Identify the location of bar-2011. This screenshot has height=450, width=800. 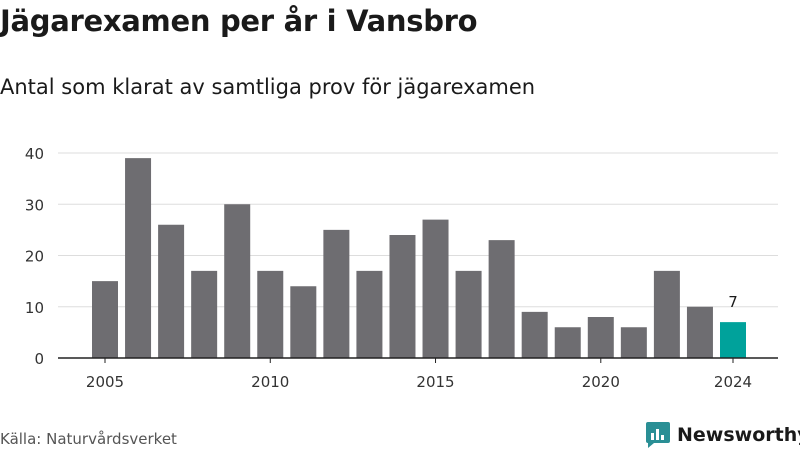
(303, 322).